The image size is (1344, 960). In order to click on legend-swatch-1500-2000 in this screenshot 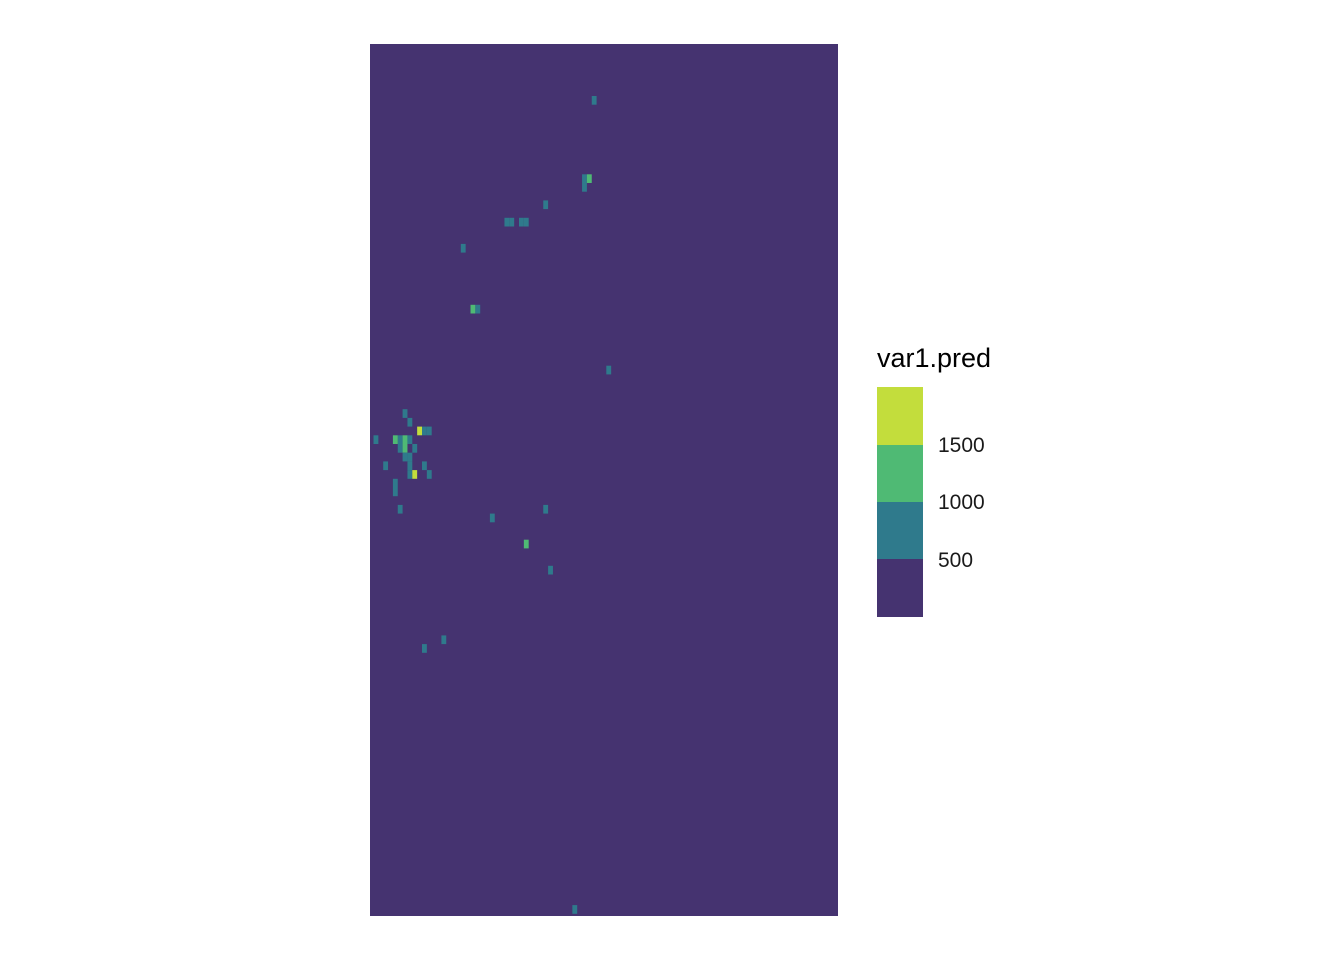, I will do `click(900, 416)`.